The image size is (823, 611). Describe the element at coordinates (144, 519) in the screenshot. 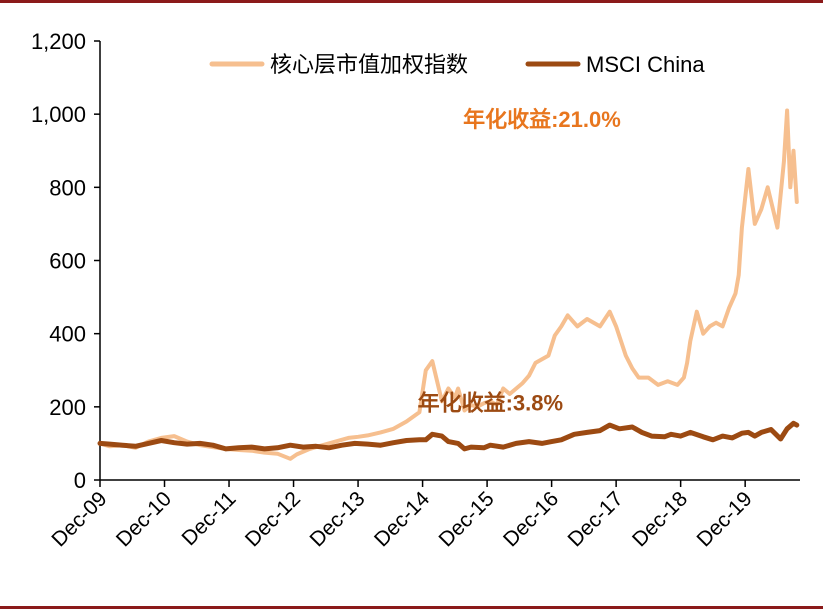

I see `x-tick-label: Dec-10` at that location.